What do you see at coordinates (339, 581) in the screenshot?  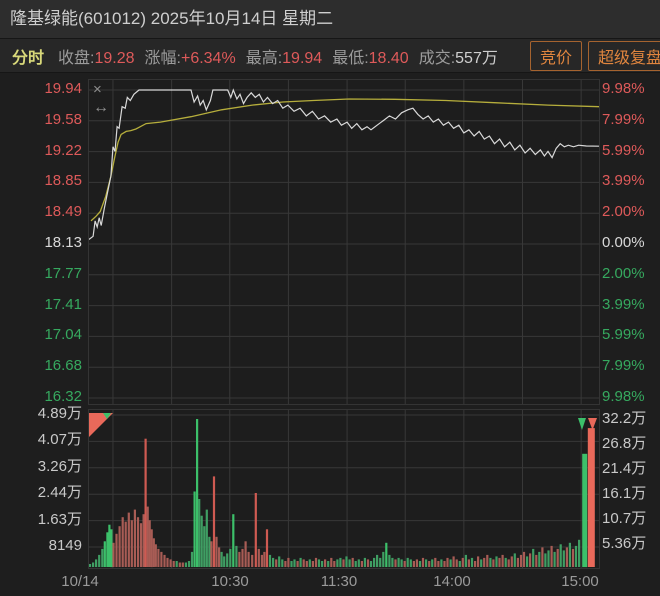 I see `time-axis-label: 11:30` at bounding box center [339, 581].